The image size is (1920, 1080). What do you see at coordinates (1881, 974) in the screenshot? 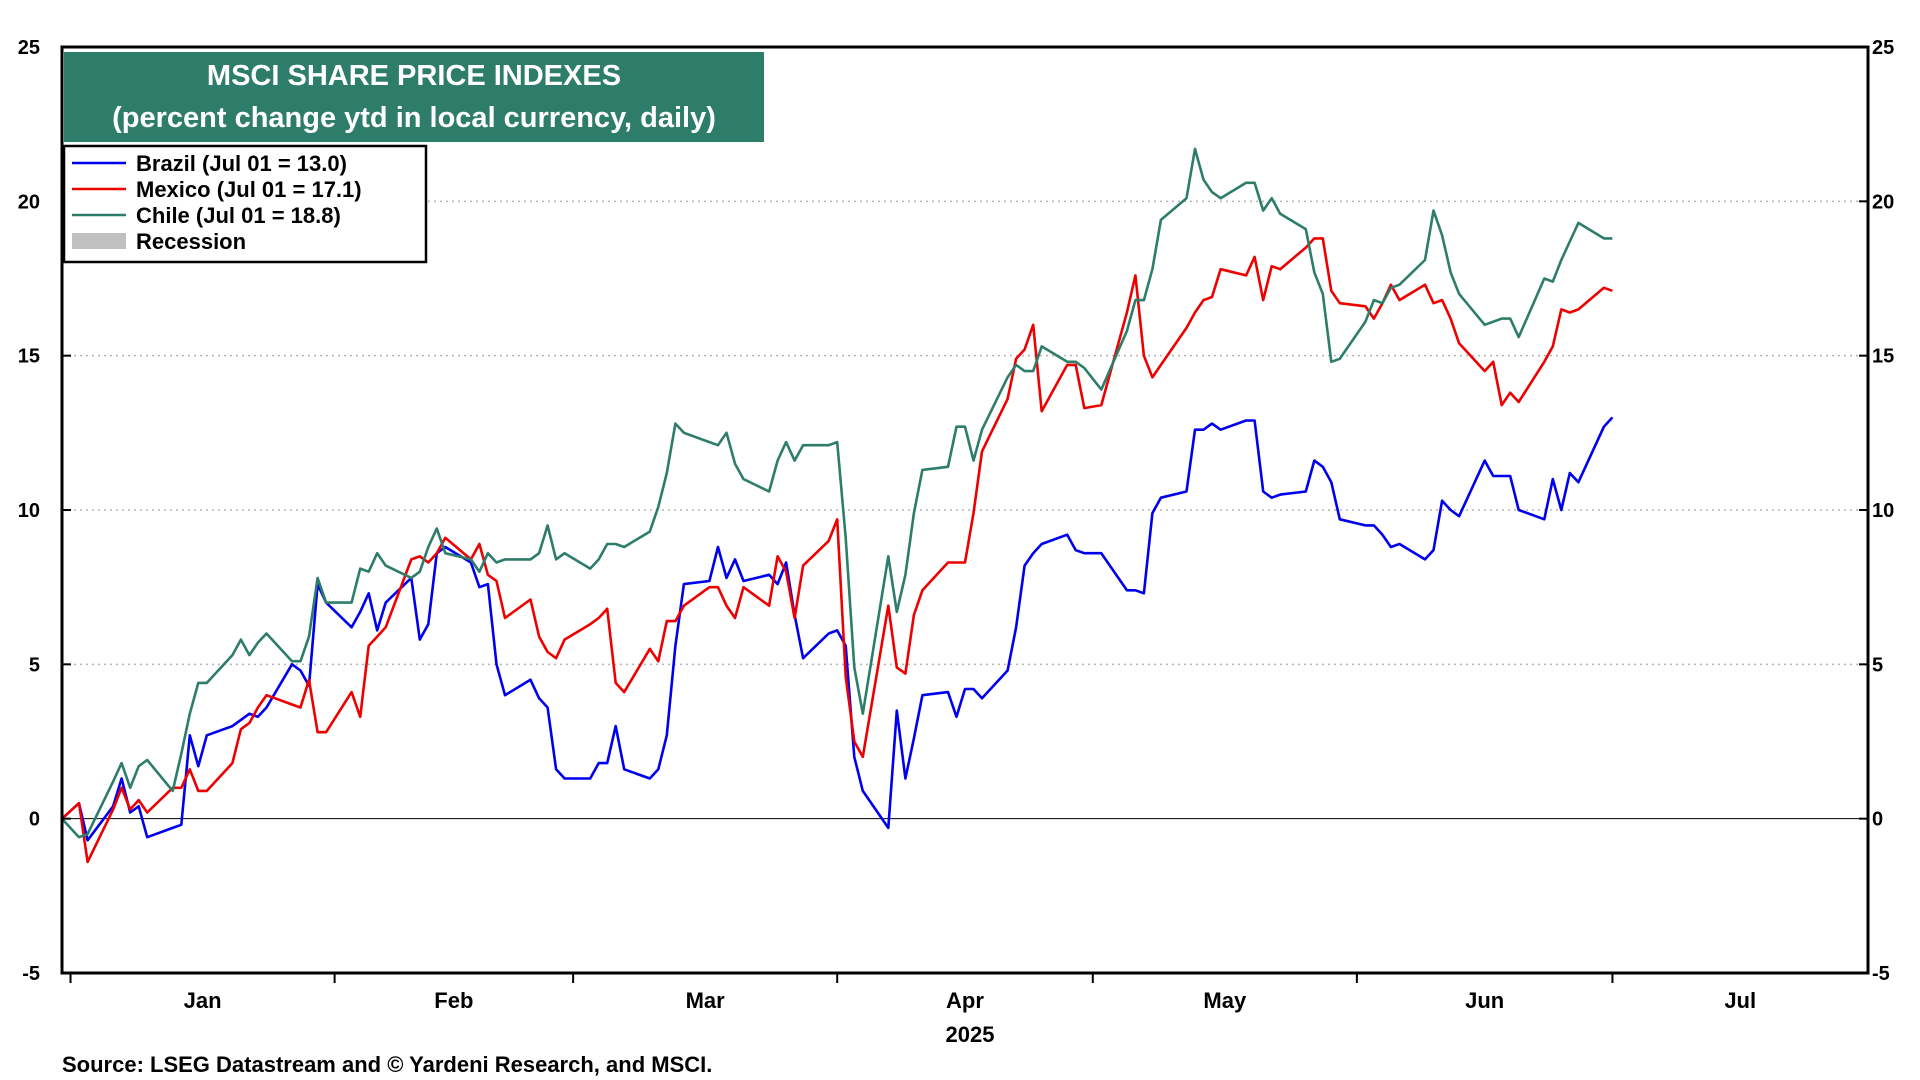
I see `y-tick-label-right: -5` at bounding box center [1881, 974].